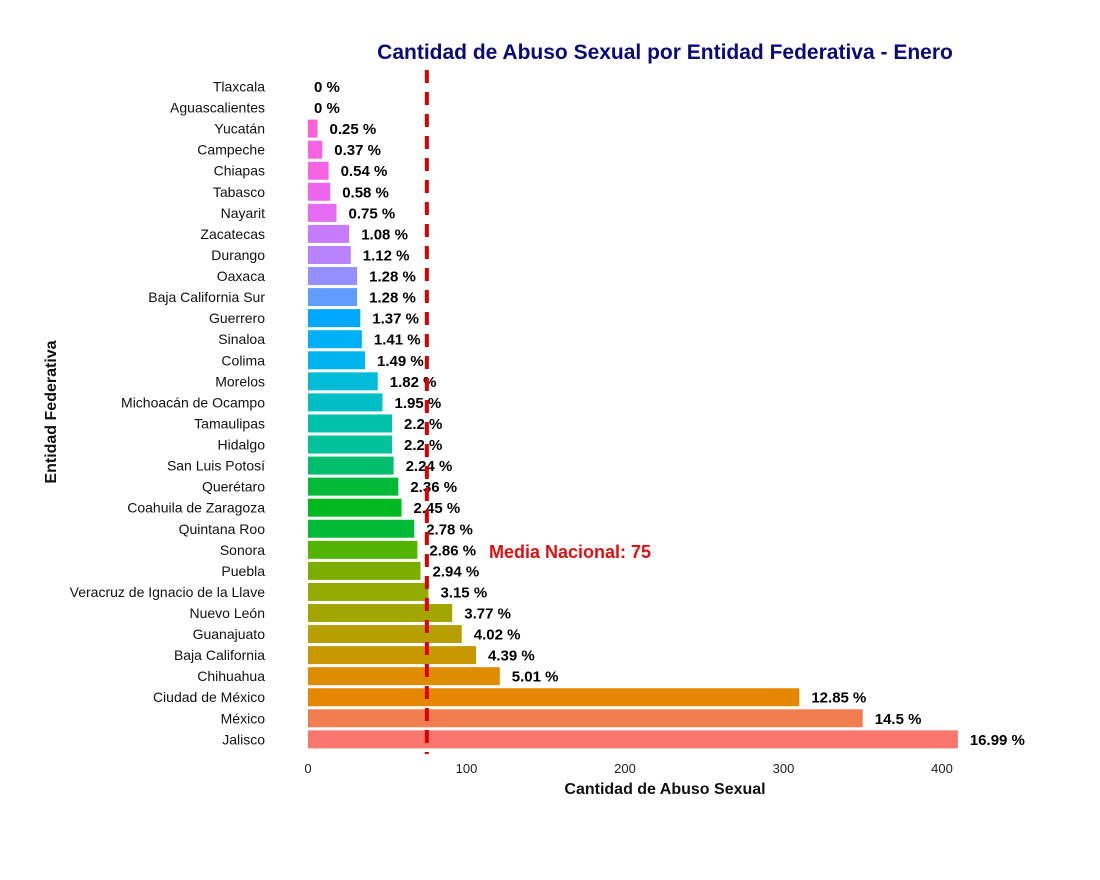 This screenshot has height=880, width=1100. I want to click on category-label: Chiapas, so click(239, 171).